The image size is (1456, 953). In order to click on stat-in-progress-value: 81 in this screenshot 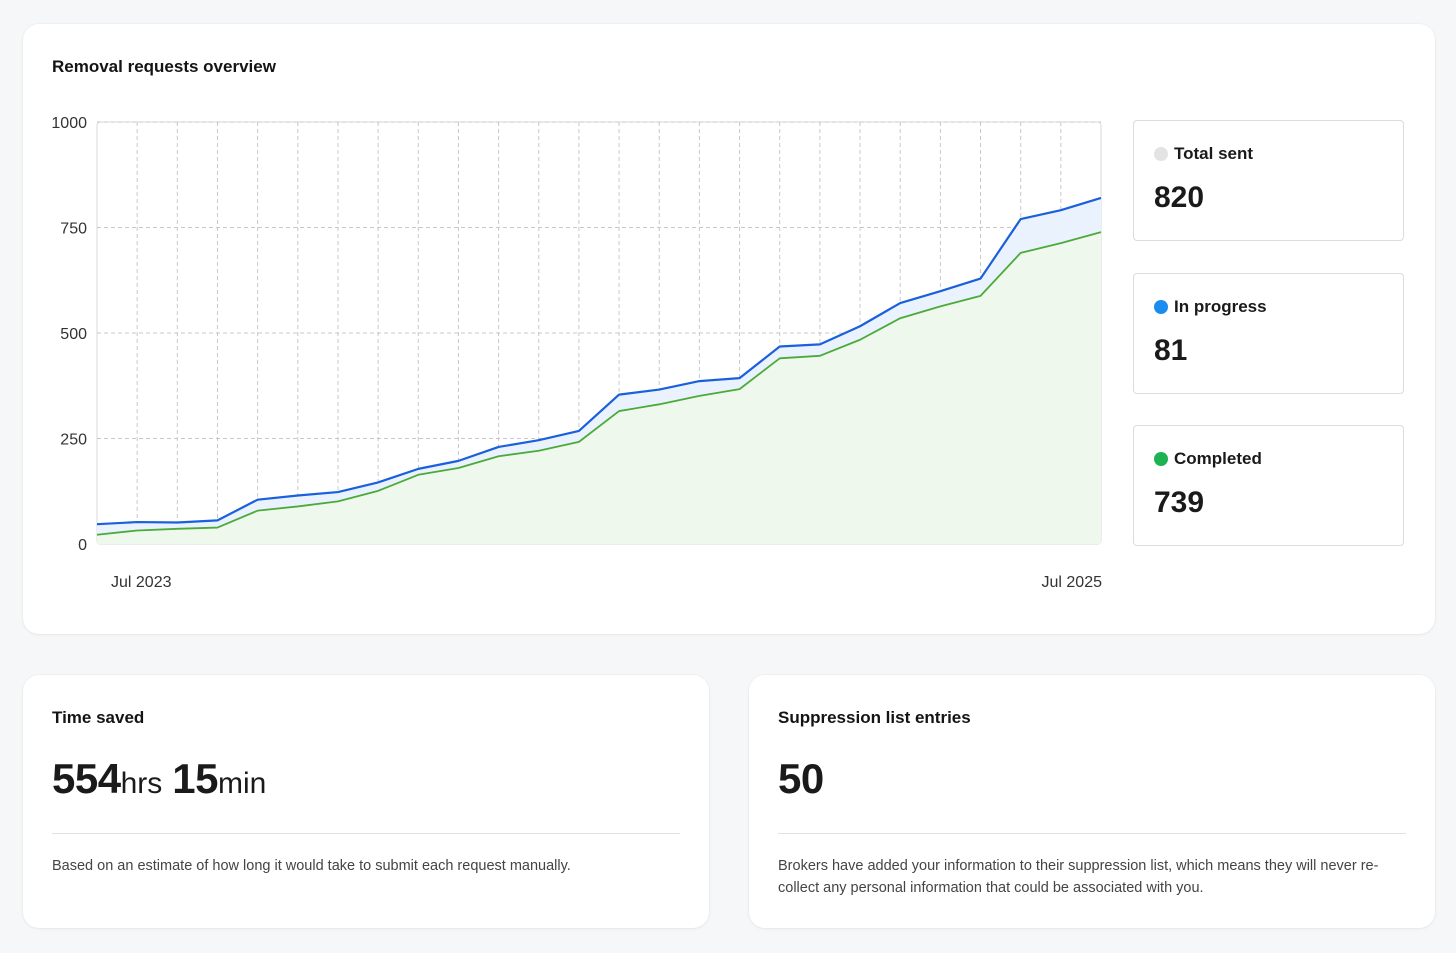, I will do `click(1171, 350)`.